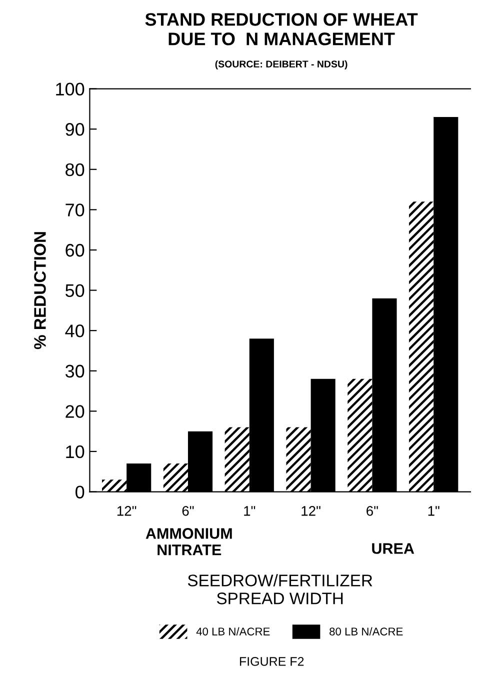 This screenshot has width=485, height=683. Describe the element at coordinates (80, 492) in the screenshot. I see `y-tick-label: 0` at that location.